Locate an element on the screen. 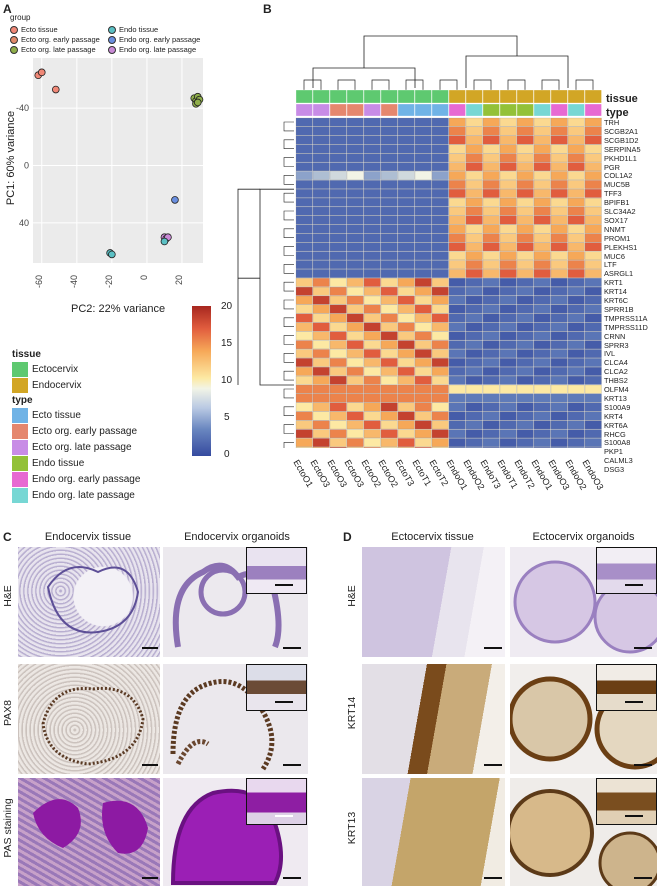 The width and height of the screenshot is (657, 886). gene-label: RHCG is located at coordinates (615, 434).